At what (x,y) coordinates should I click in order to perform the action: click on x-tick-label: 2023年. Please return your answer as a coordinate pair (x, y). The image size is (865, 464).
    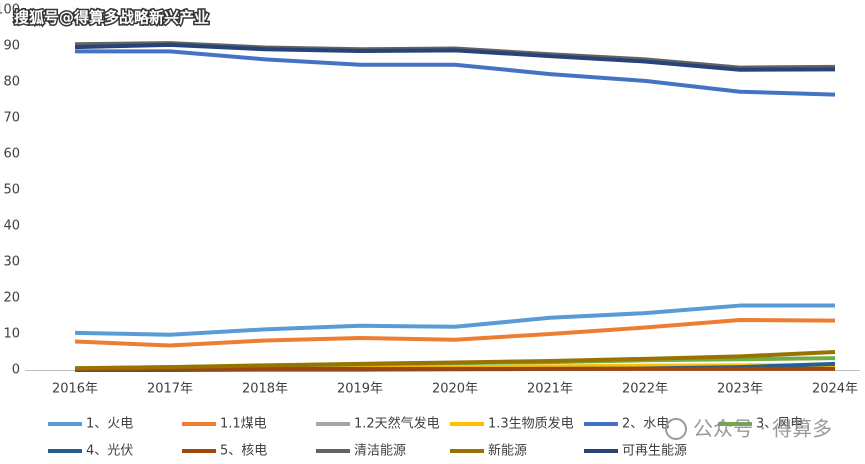
    Looking at the image, I should click on (740, 389).